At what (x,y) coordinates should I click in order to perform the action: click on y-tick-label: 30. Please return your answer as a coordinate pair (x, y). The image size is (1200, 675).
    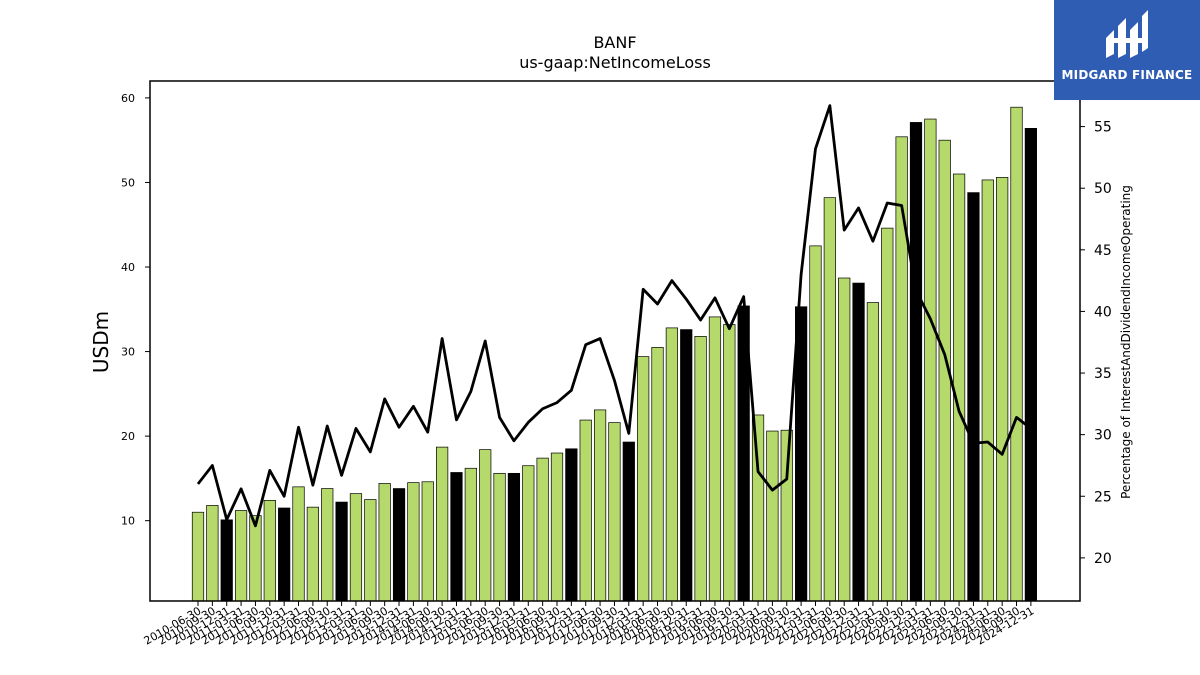
    Looking at the image, I should click on (128, 352).